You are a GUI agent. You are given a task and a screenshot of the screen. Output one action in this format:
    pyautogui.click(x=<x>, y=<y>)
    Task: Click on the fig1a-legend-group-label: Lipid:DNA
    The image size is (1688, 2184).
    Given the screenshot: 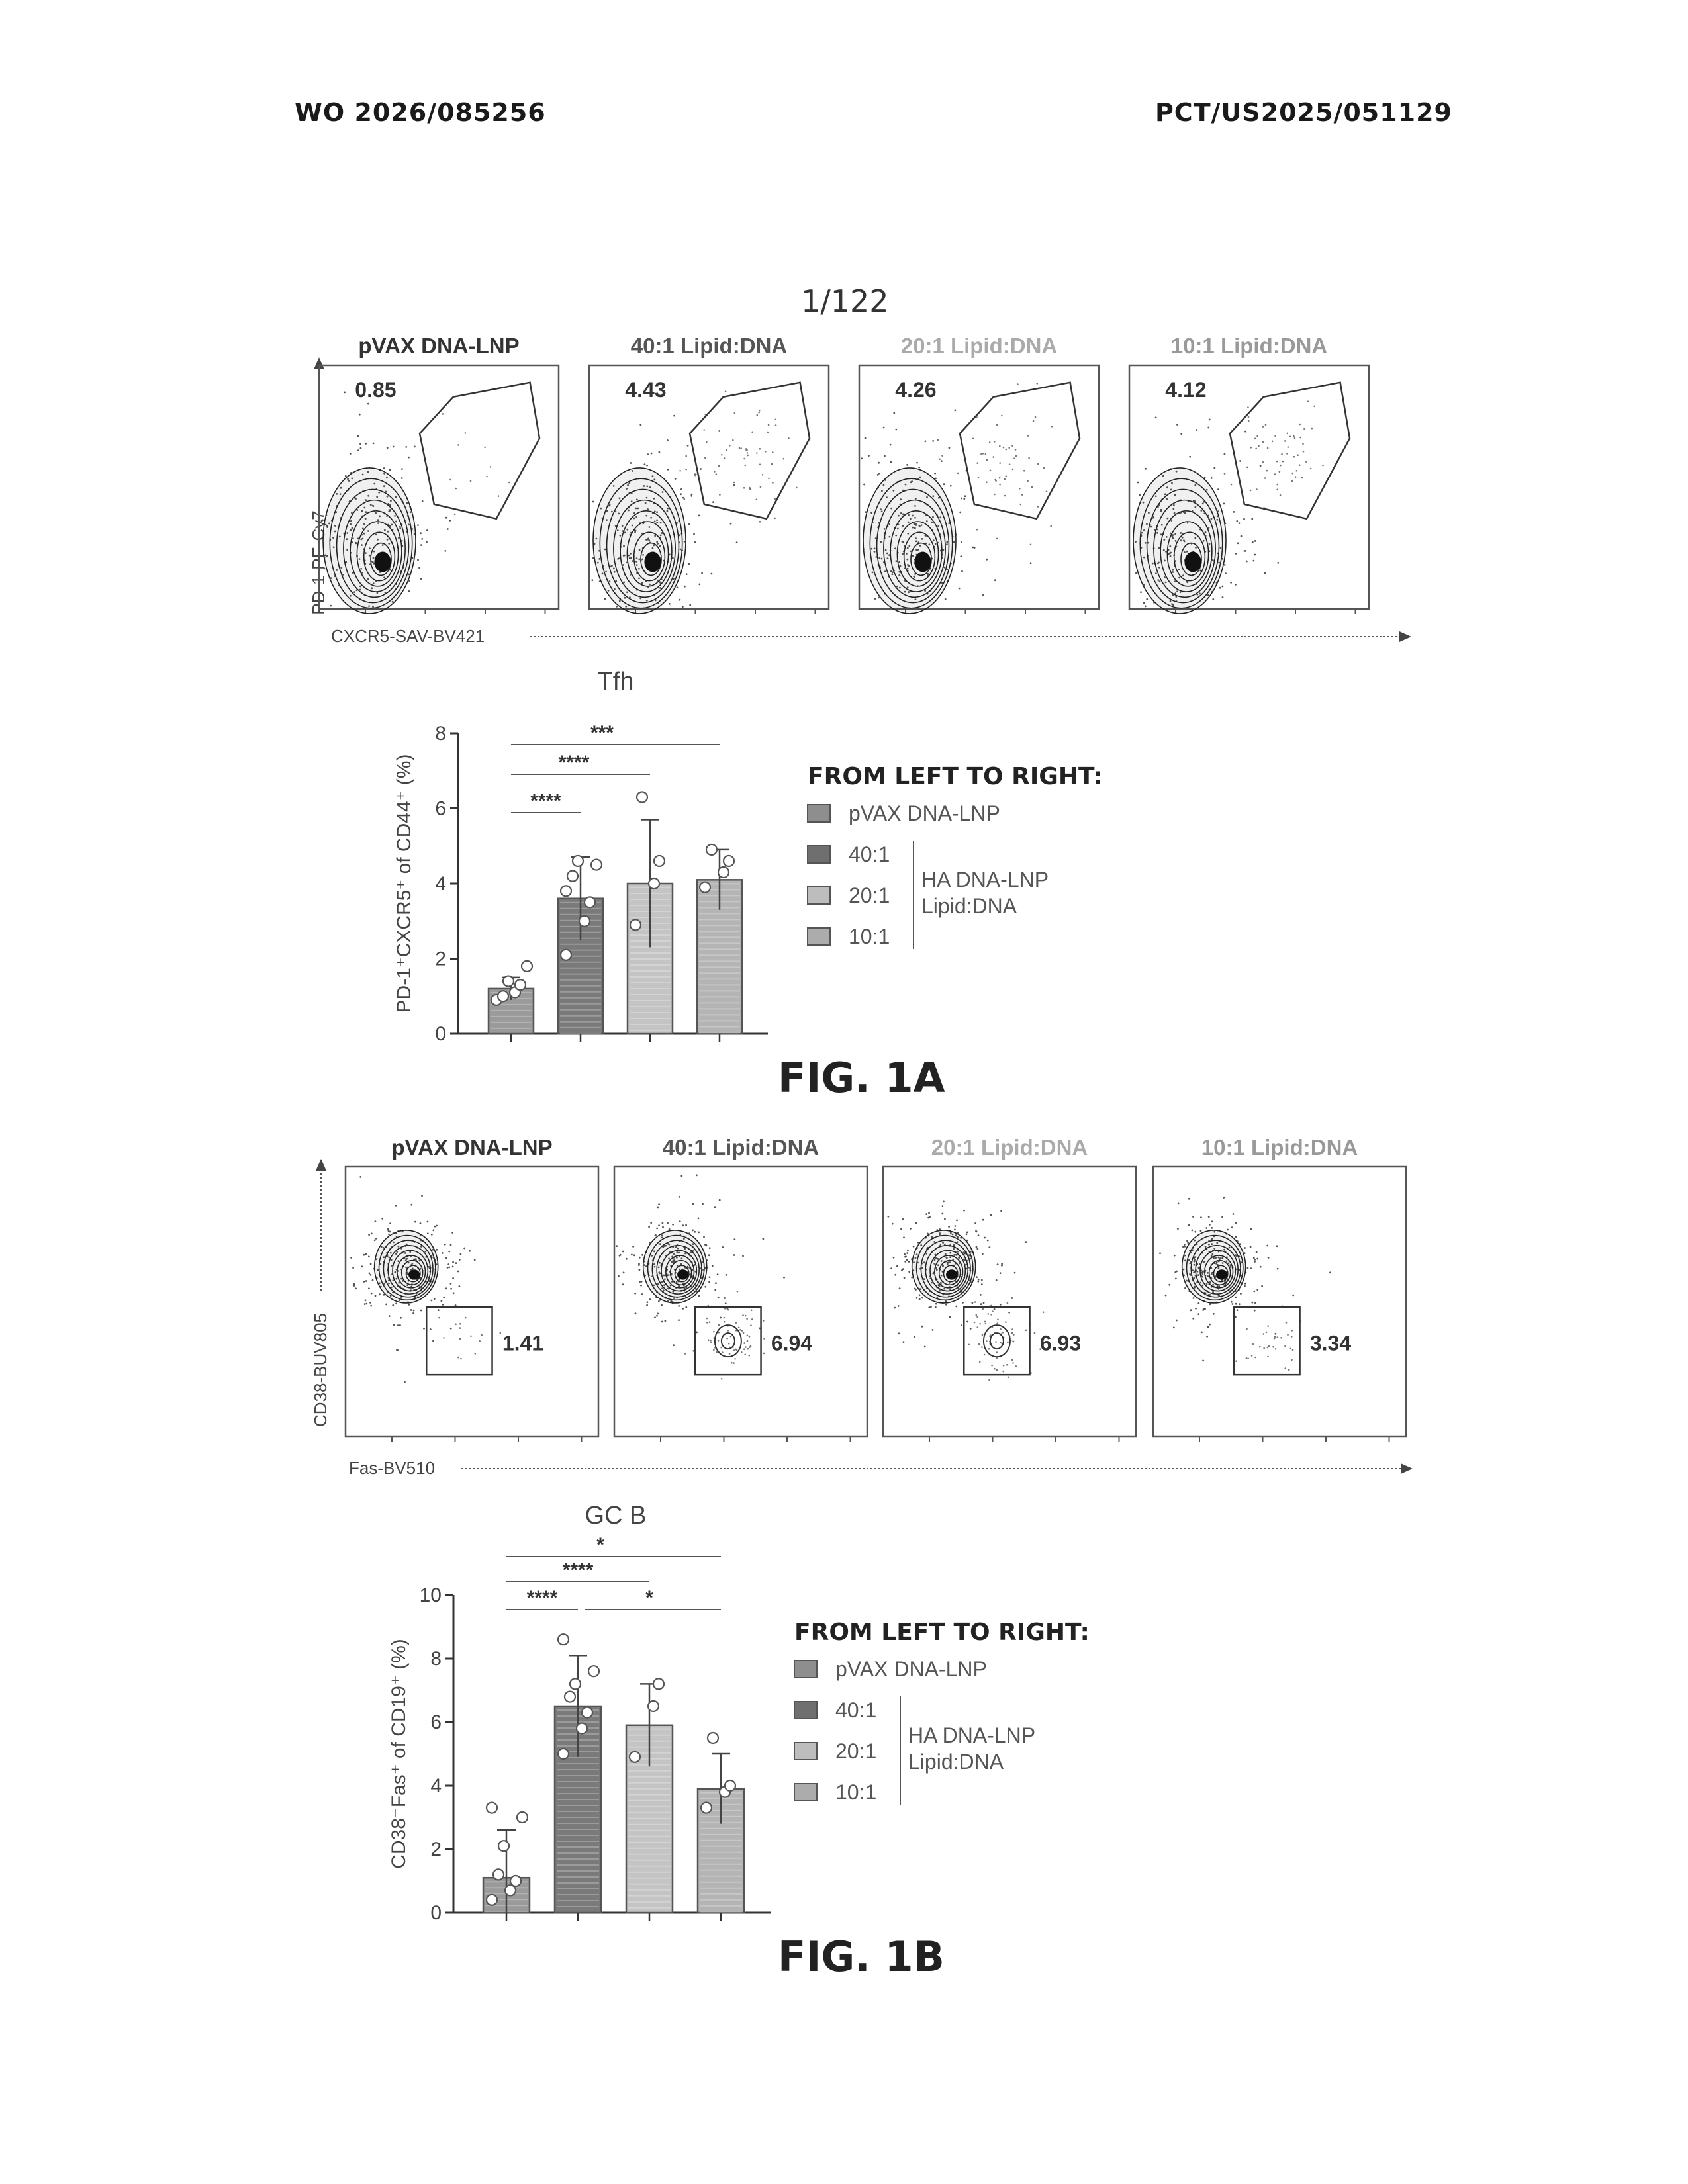 What is the action you would take?
    pyautogui.click(x=969, y=906)
    